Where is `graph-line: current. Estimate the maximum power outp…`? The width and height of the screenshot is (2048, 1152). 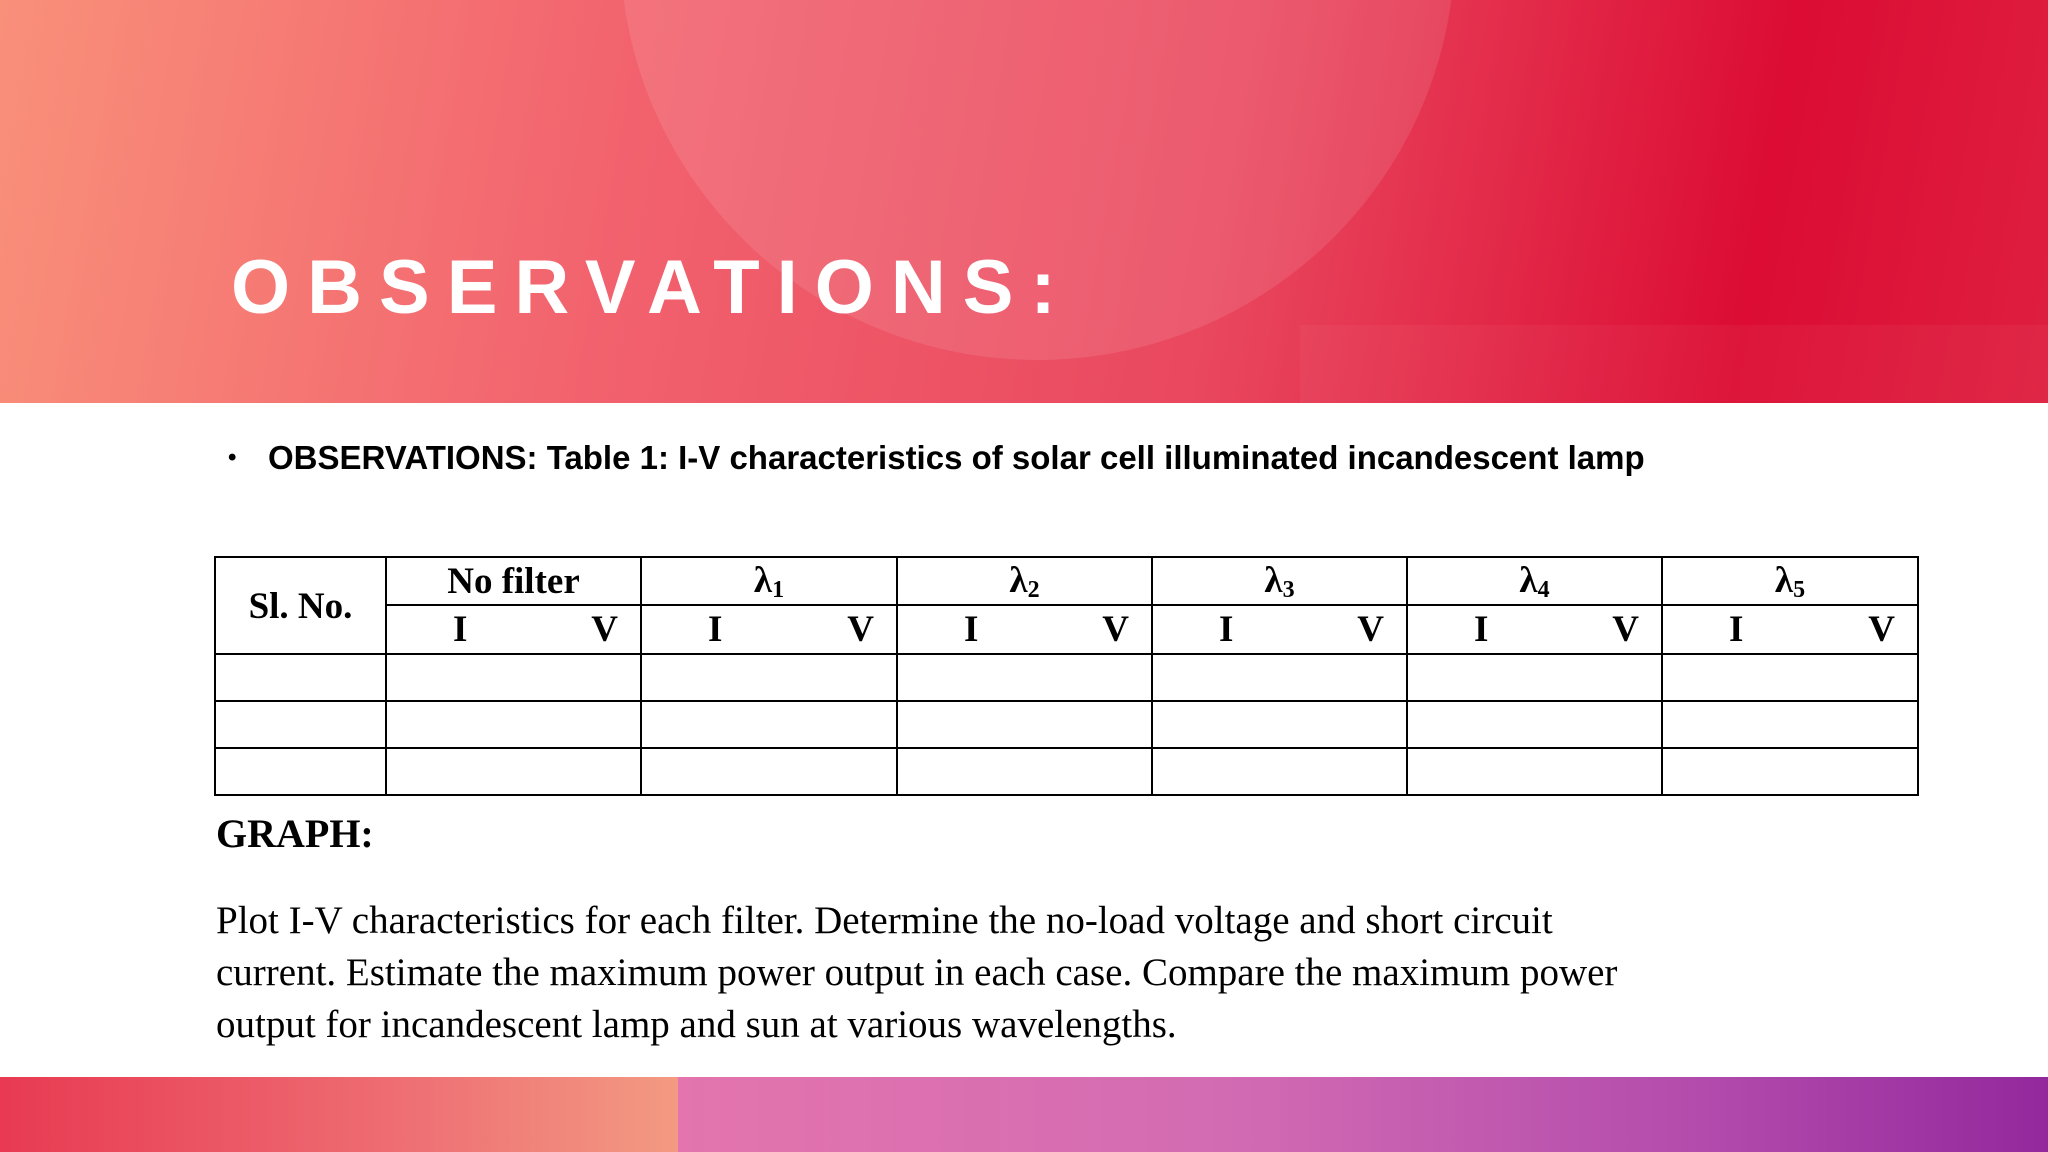
graph-line: current. Estimate the maximum power outp… is located at coordinates (917, 972).